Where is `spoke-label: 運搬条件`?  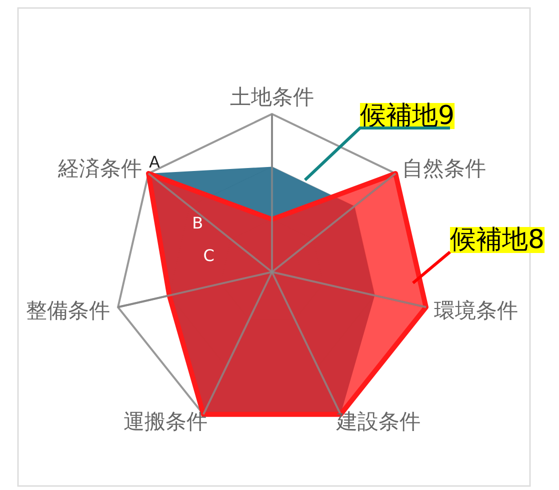
spoke-label: 運搬条件 is located at coordinates (165, 421).